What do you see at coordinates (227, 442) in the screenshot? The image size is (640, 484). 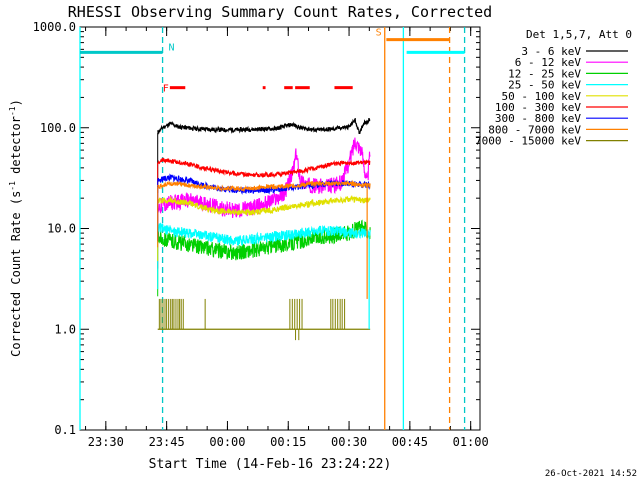 I see `x-tick-label: 00:00` at bounding box center [227, 442].